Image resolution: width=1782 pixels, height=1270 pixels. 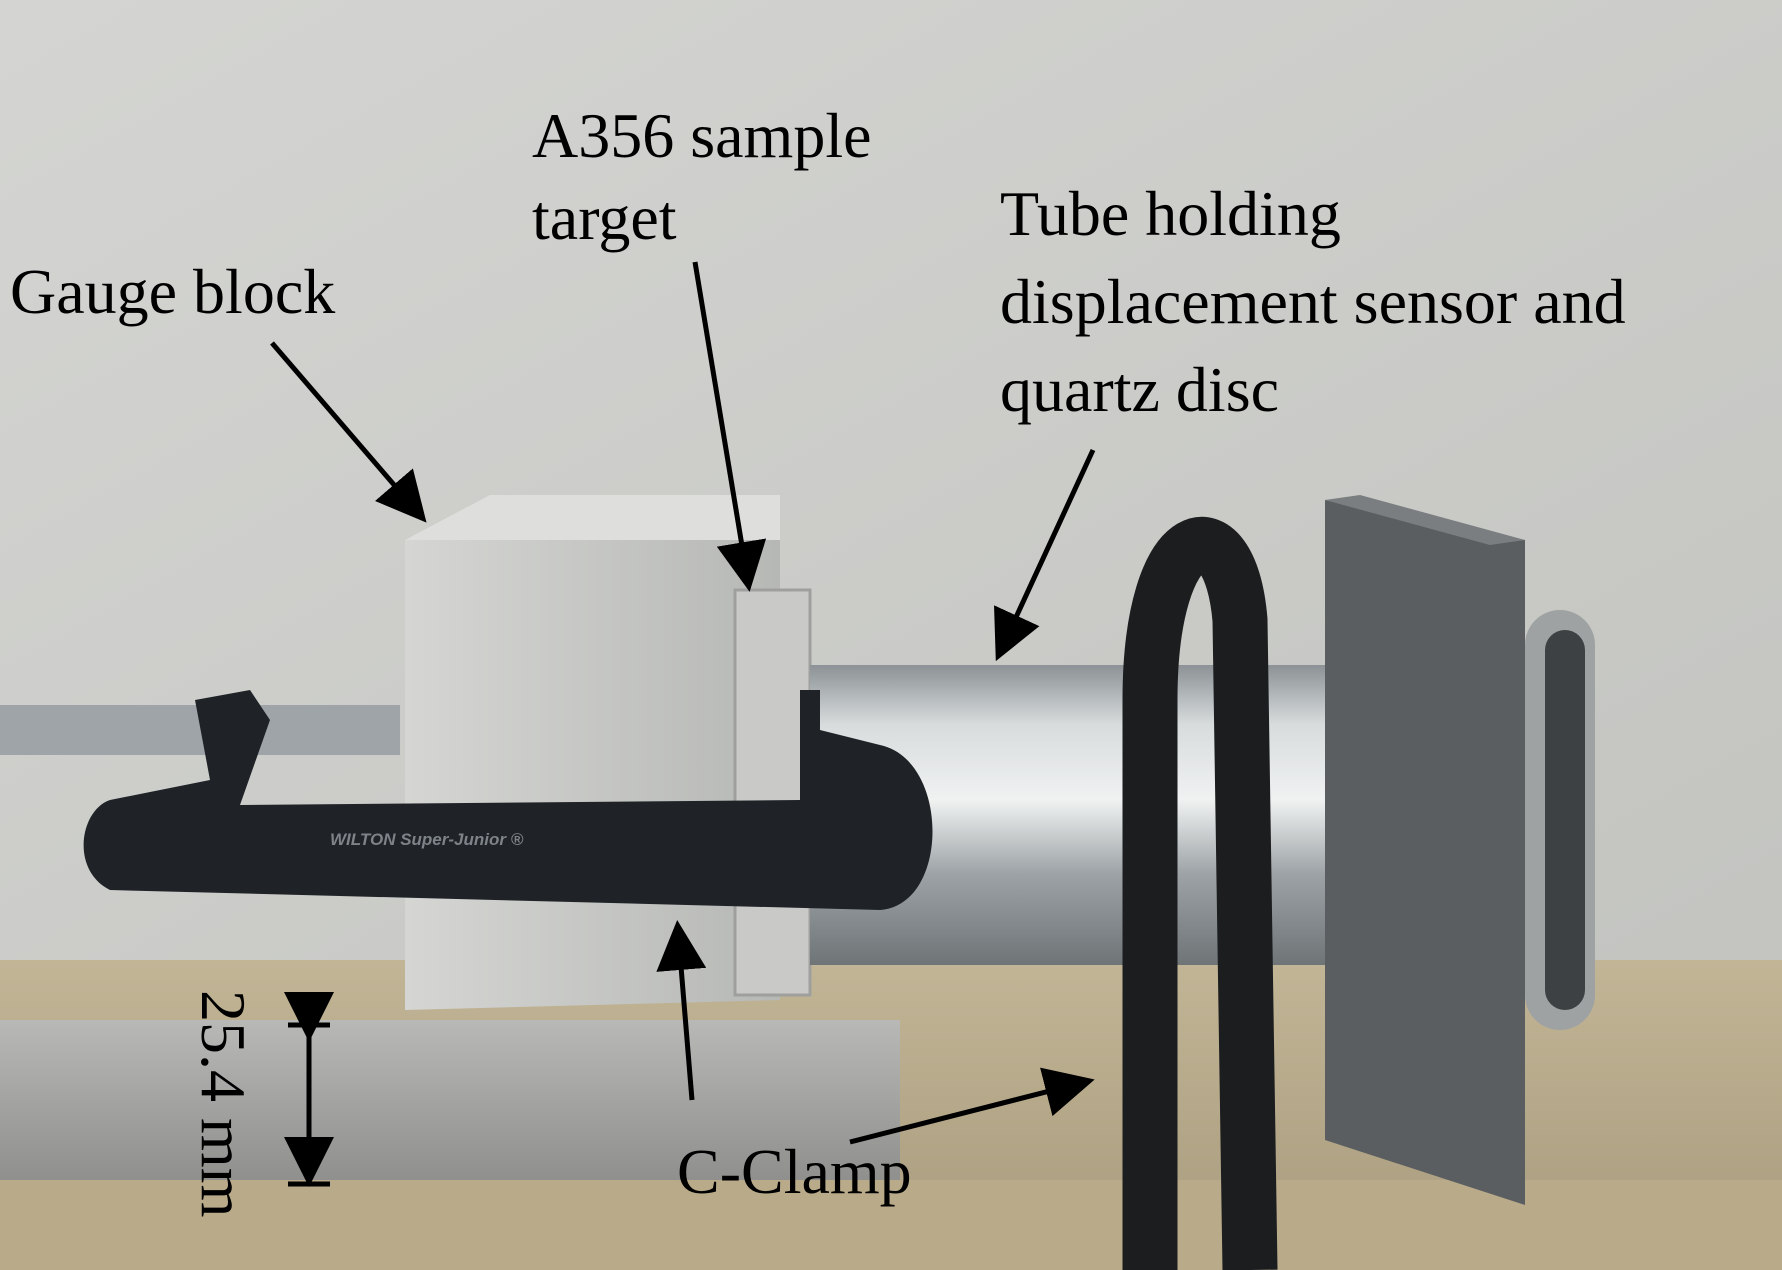 What do you see at coordinates (427, 839) in the screenshot?
I see `clamp-brand-text: WILTON Super-Junior ®` at bounding box center [427, 839].